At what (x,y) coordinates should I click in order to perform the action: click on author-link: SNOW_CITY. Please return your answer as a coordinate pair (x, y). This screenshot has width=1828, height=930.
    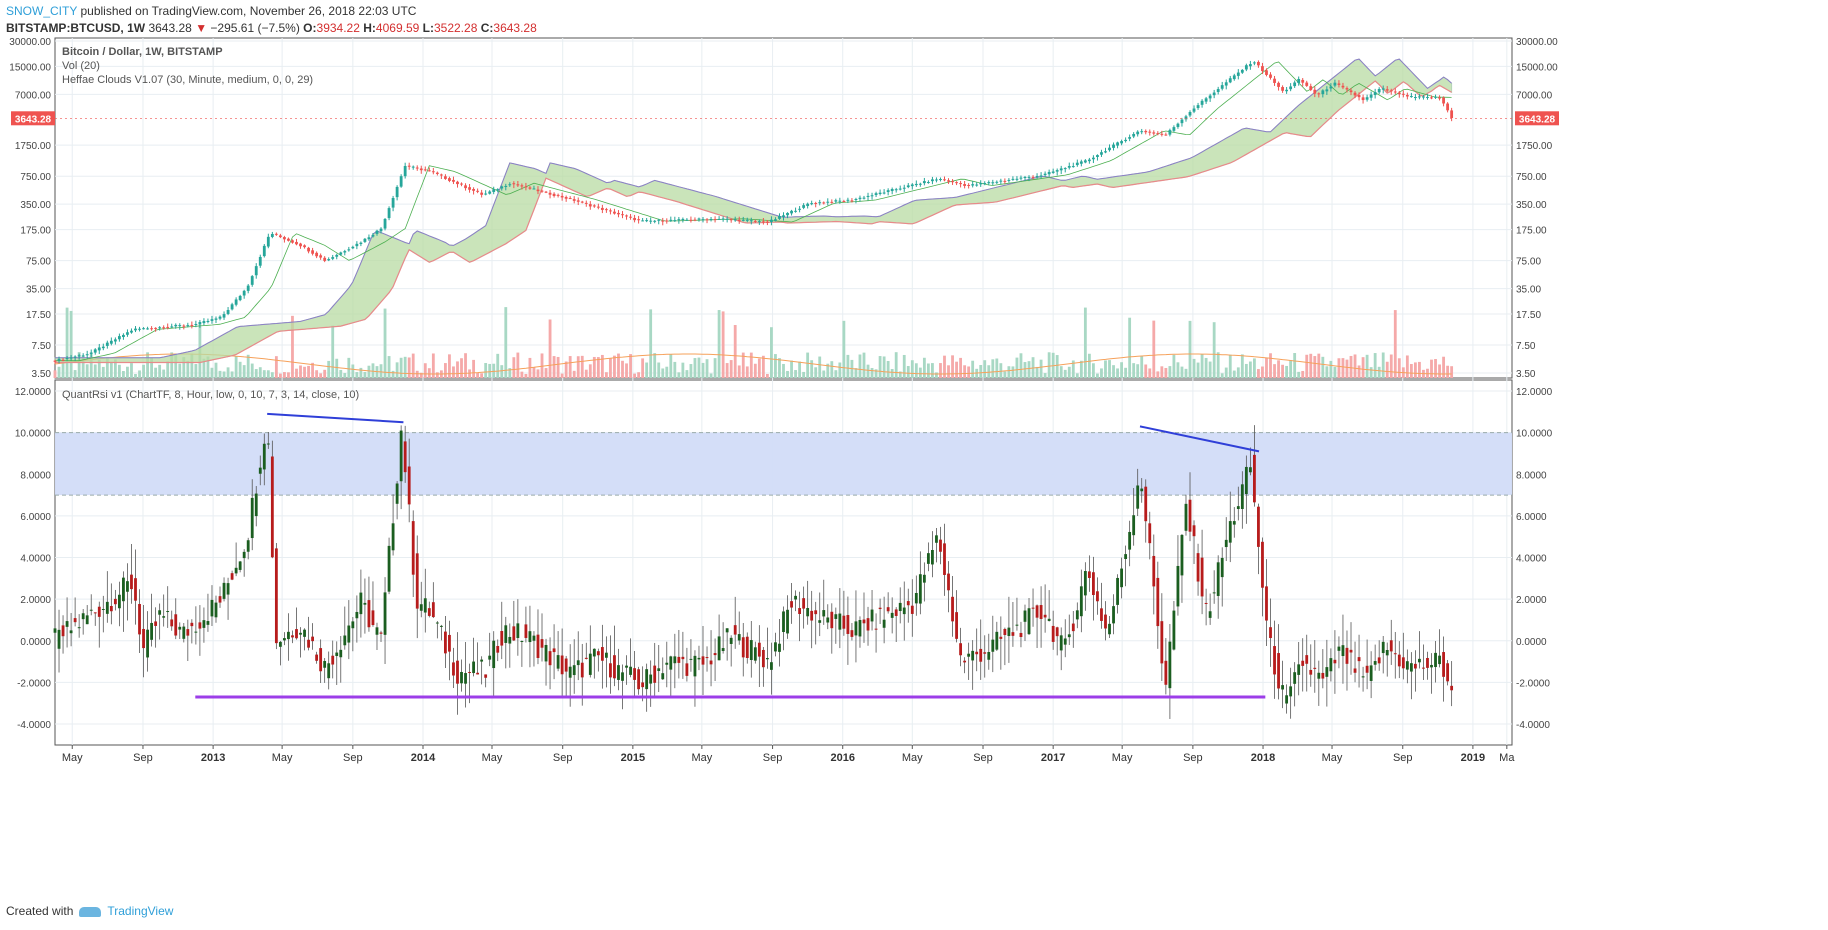
    Looking at the image, I should click on (42, 11).